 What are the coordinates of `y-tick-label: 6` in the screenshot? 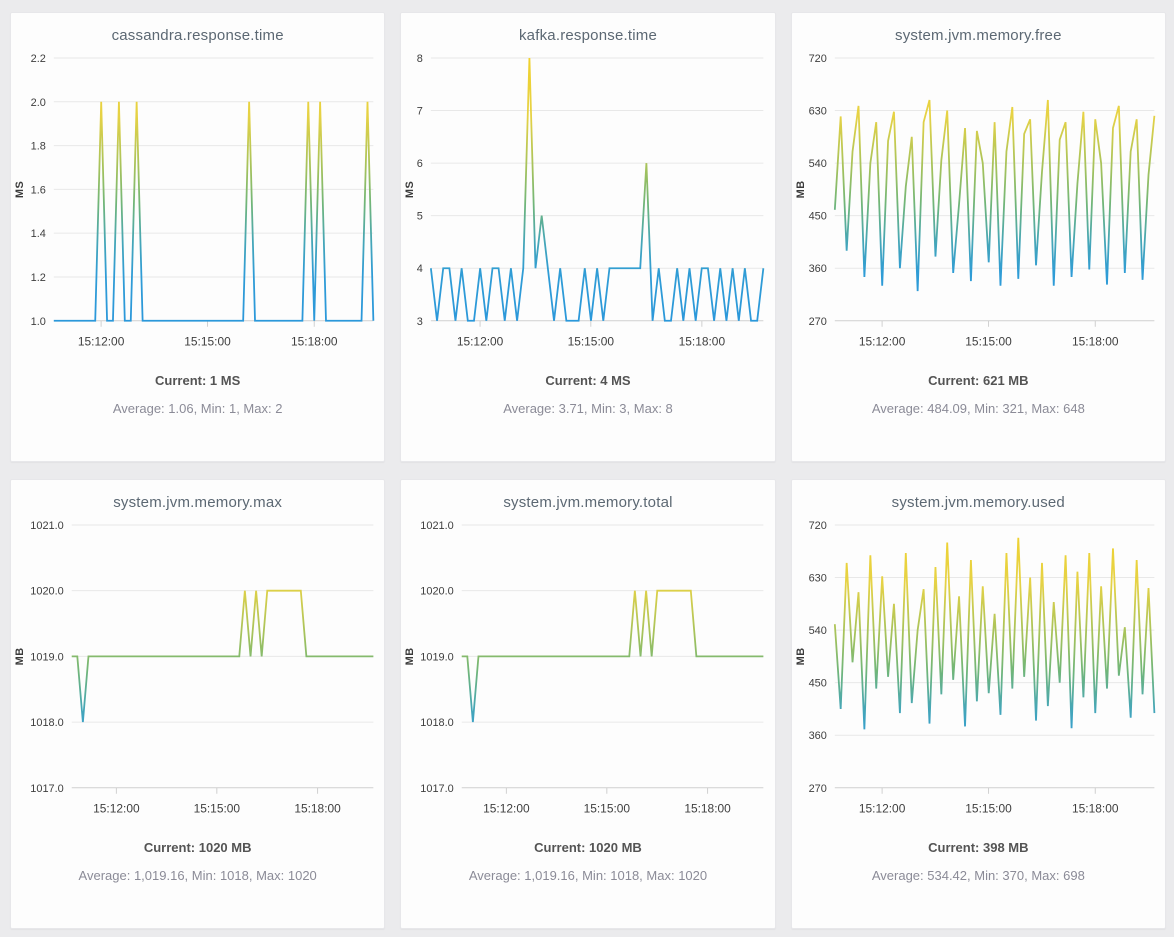 It's located at (420, 164).